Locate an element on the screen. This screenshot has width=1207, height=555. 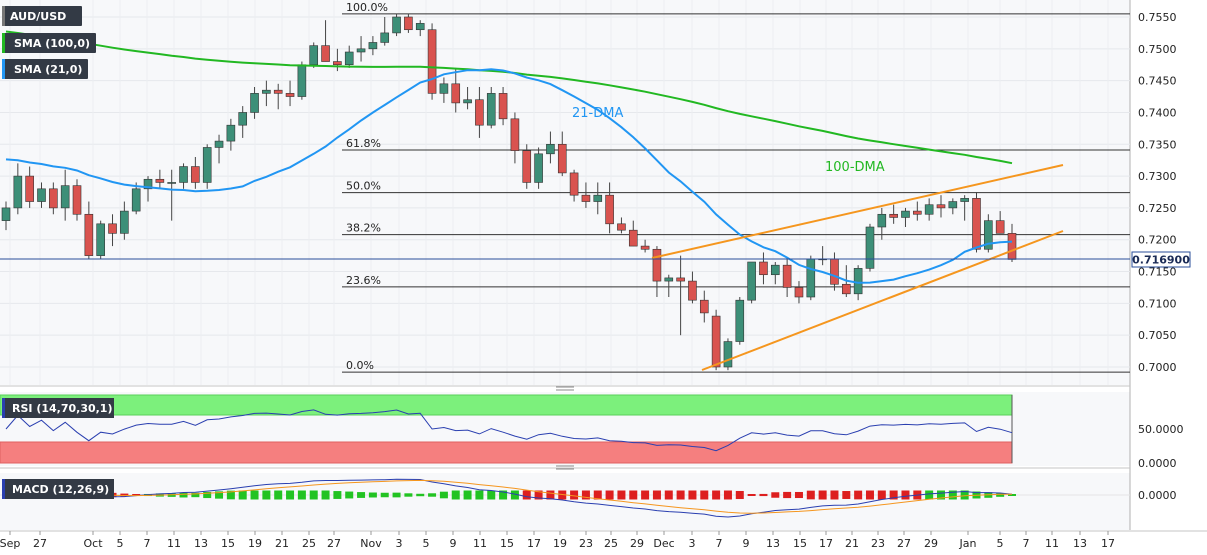
rsi-overbought-zone is located at coordinates (506, 405).